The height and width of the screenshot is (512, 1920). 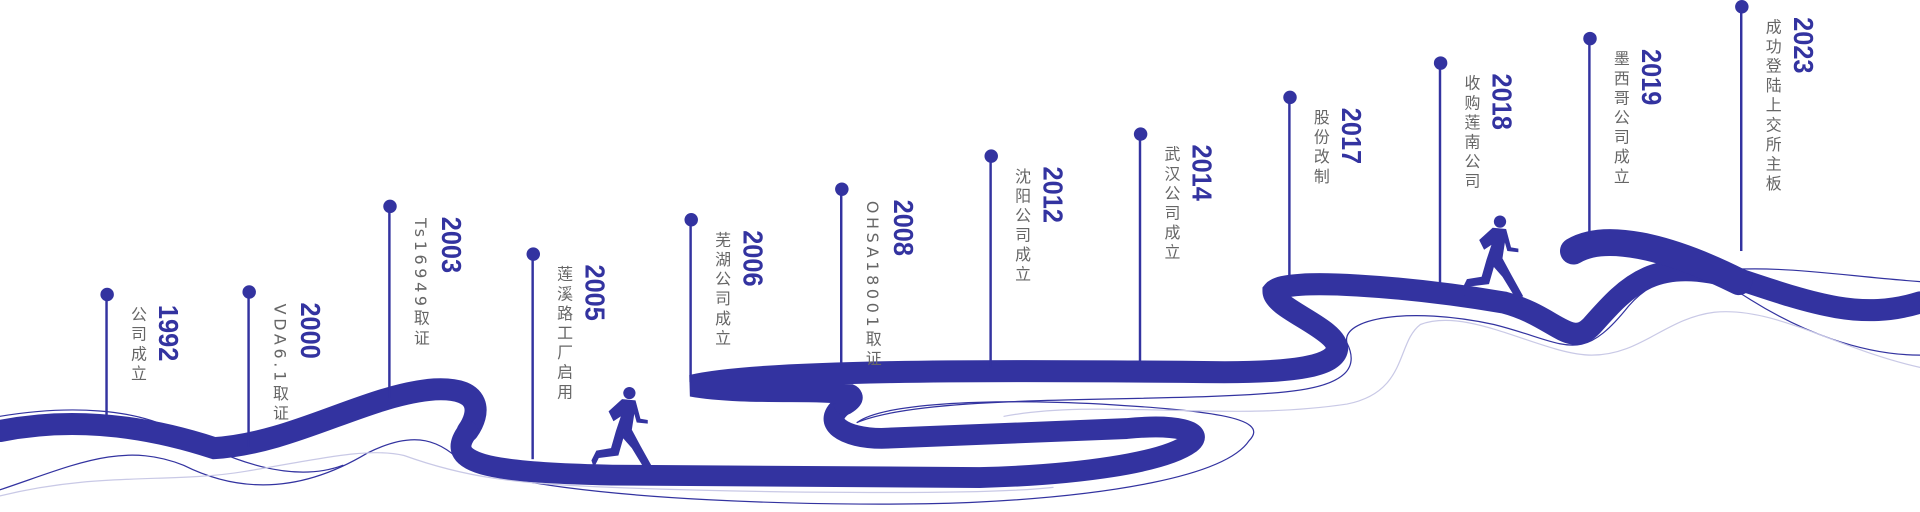 What do you see at coordinates (562, 334) in the screenshot?
I see `milestone-label: 莲溪路工厂启用` at bounding box center [562, 334].